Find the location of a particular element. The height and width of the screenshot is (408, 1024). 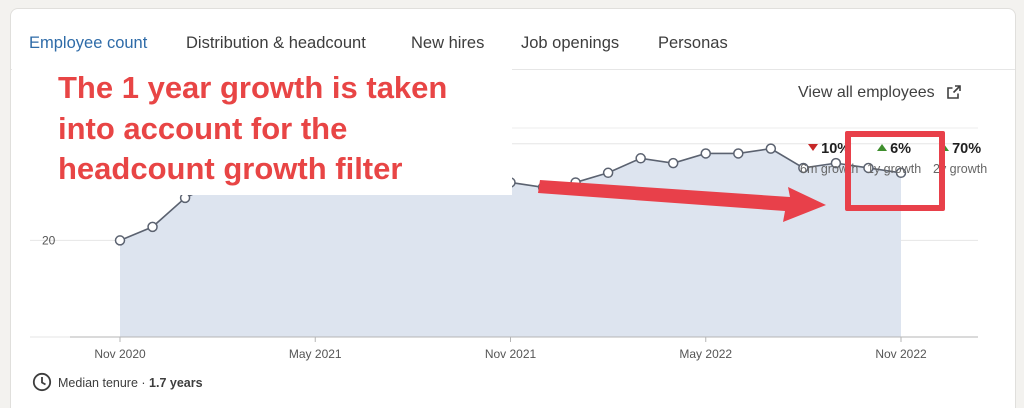

x-tick-label: Nov 2020 is located at coordinates (120, 354).